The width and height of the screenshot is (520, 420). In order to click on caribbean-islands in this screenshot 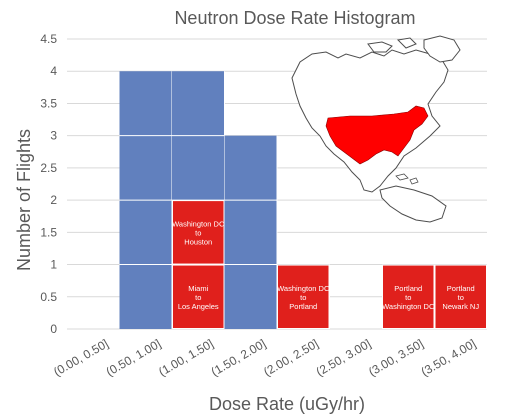, I will do `click(407, 179)`.